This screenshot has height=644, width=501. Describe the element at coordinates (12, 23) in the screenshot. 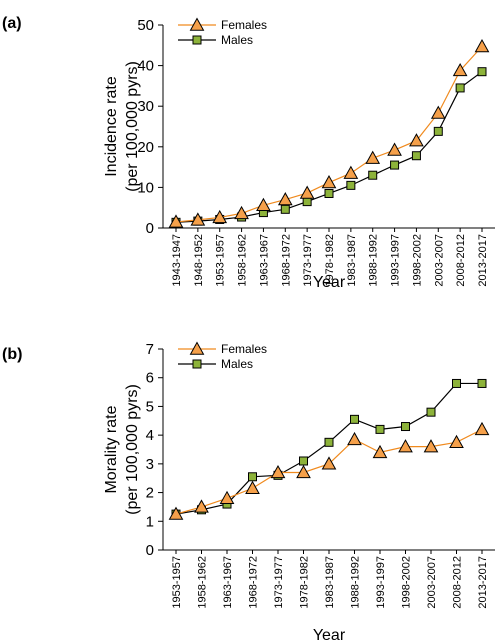

I see `panel-a-label: (a)` at that location.